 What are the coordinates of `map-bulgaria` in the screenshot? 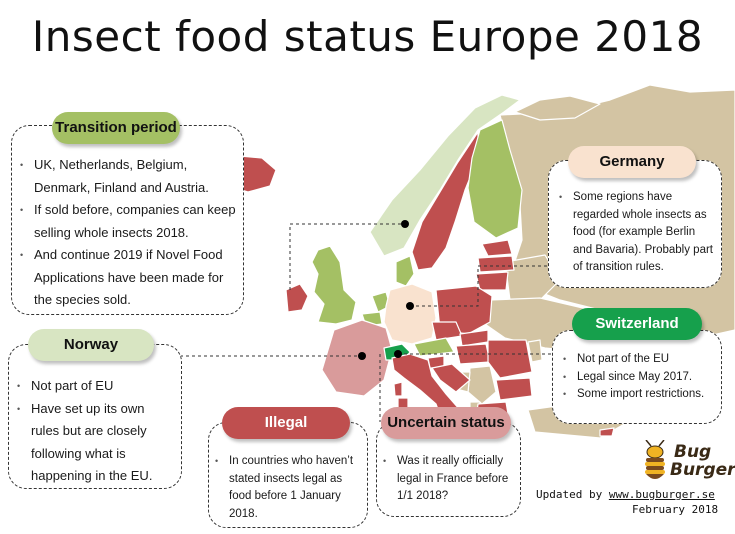 It's located at (514, 389).